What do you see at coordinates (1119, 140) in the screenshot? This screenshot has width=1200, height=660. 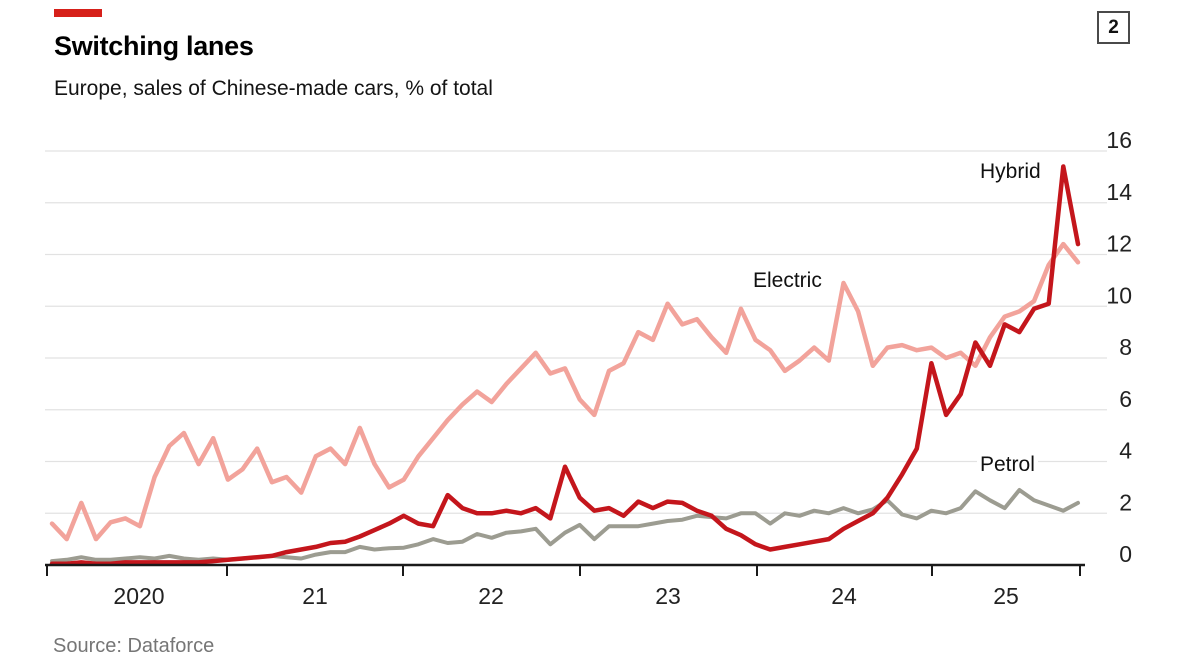 I see `y-axis-label-16: 16` at bounding box center [1119, 140].